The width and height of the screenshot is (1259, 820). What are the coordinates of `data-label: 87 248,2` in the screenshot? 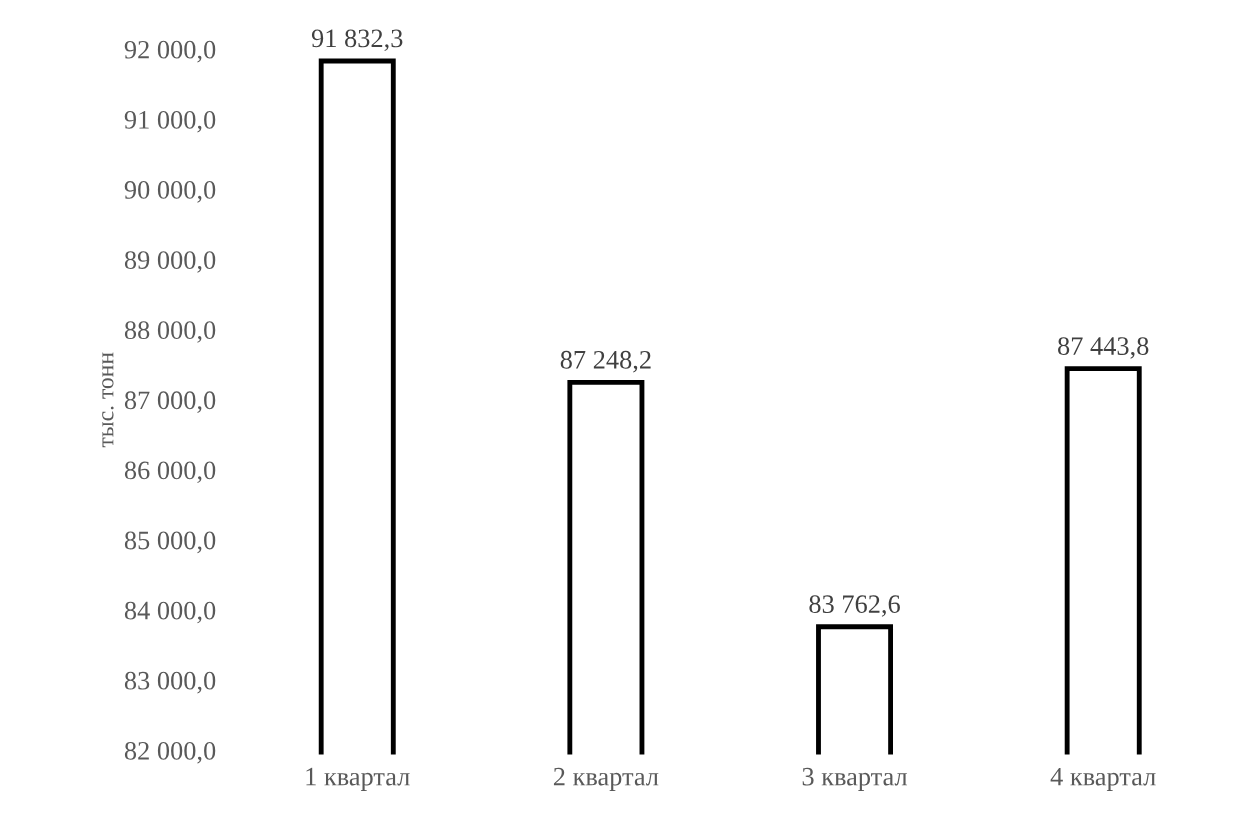 It's located at (605, 361).